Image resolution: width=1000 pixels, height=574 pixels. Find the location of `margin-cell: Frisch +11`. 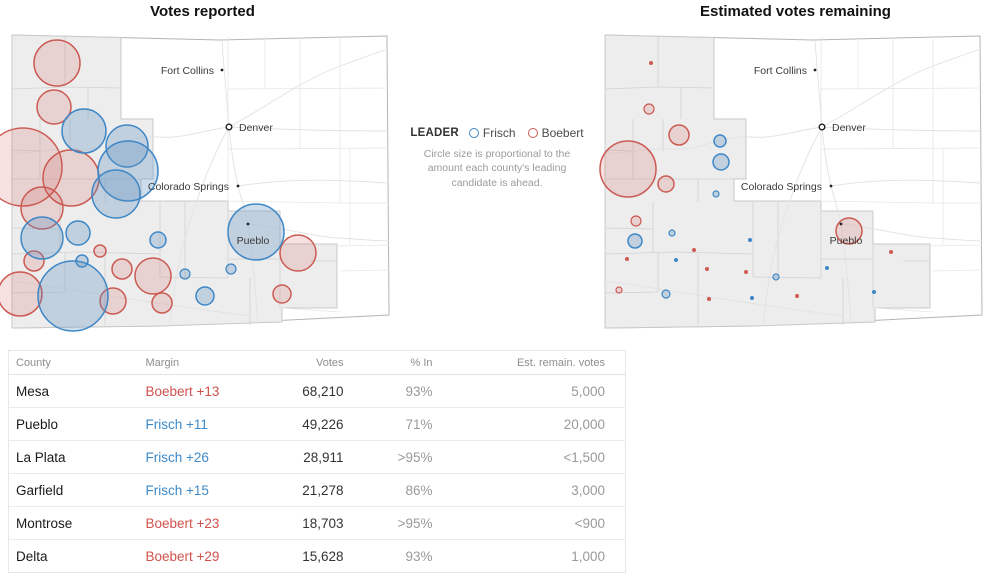

margin-cell: Frisch +11 is located at coordinates (199, 424).